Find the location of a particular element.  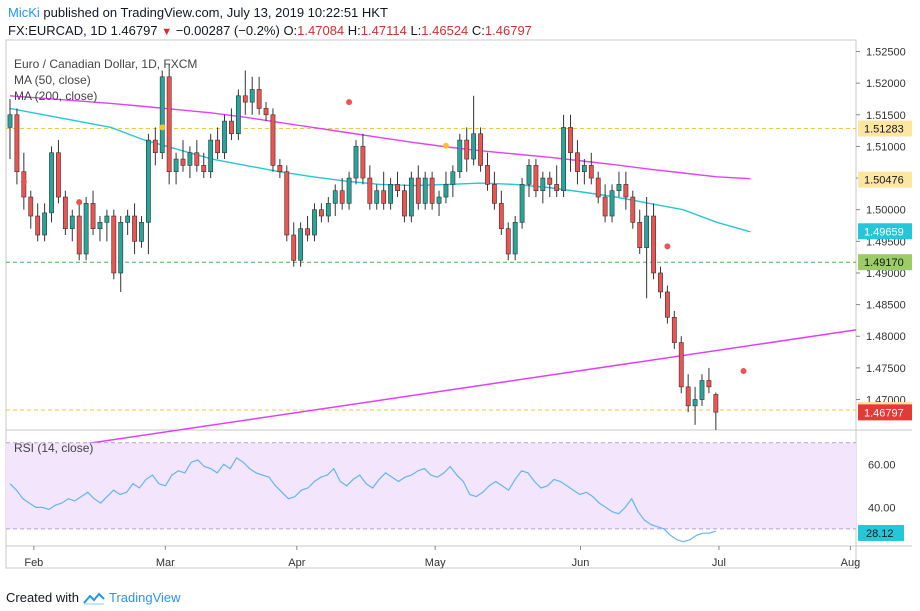

y-tick-label: 1.49000 is located at coordinates (886, 274).